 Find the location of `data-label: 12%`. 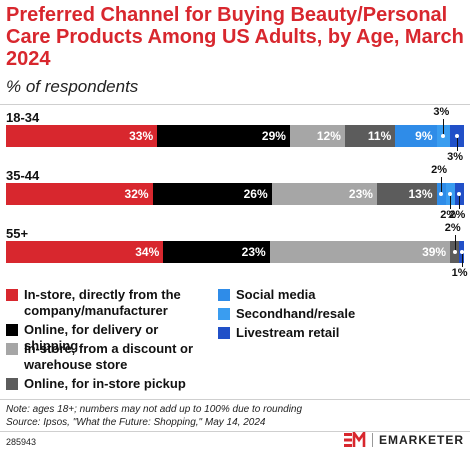

data-label: 12% is located at coordinates (328, 136).